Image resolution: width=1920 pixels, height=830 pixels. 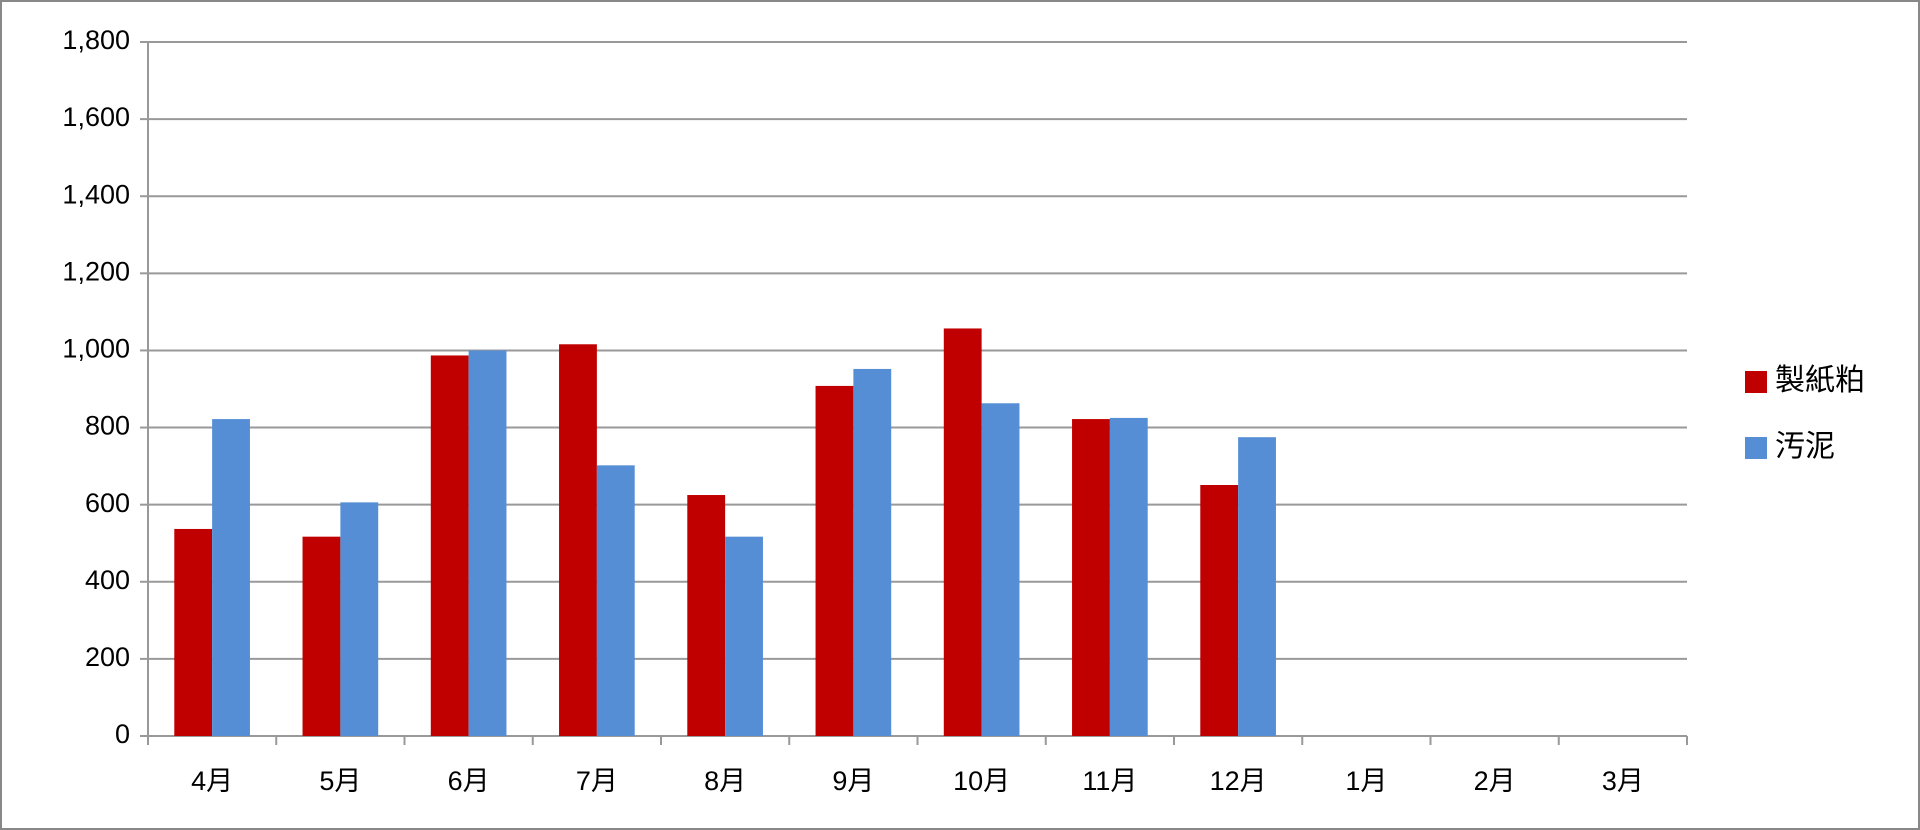 I want to click on y-tick-label: 0, so click(x=122, y=734).